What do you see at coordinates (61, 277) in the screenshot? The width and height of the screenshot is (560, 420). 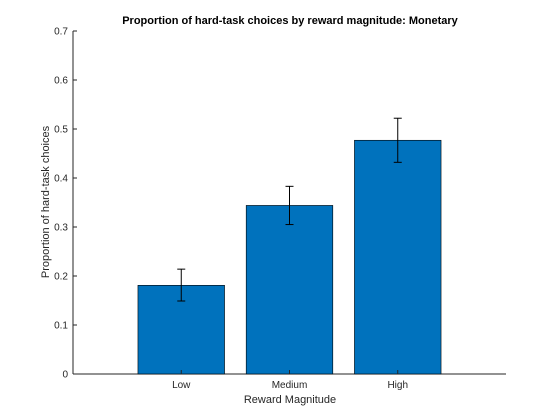 I see `y-tick-label: 0.2` at bounding box center [61, 277].